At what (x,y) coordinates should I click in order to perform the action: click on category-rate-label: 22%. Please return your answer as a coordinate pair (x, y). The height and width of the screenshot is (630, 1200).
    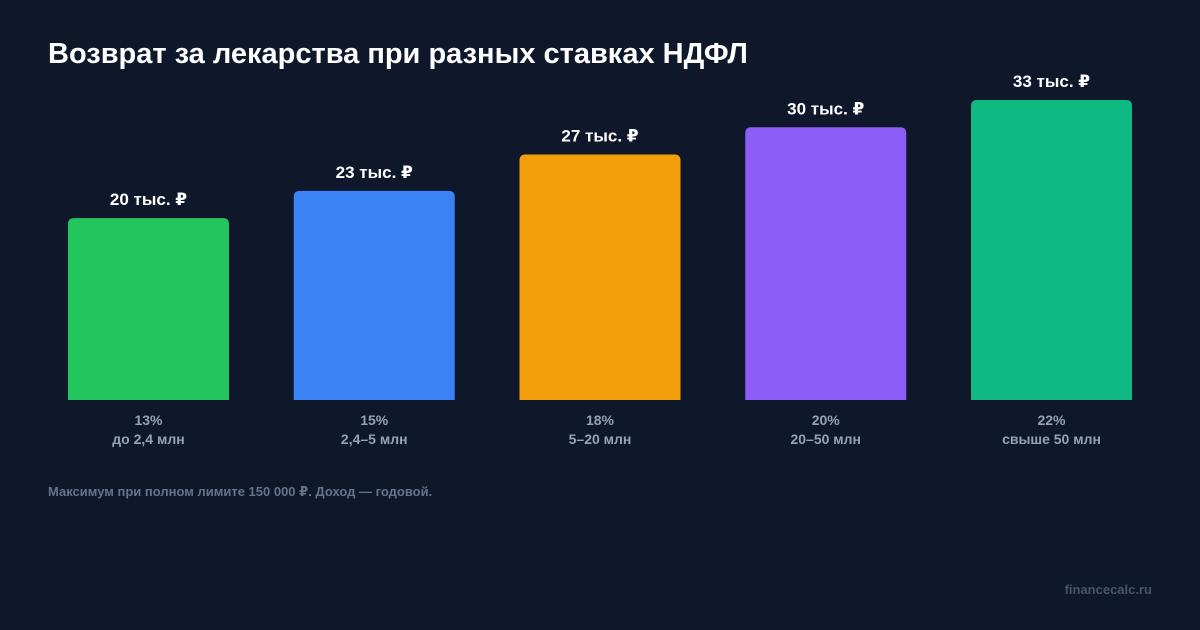
    Looking at the image, I should click on (1051, 420).